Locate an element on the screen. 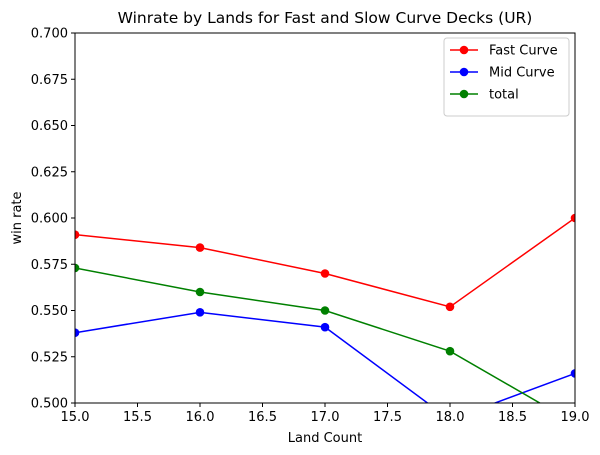  y-tick-label: 0.700 is located at coordinates (49, 34).